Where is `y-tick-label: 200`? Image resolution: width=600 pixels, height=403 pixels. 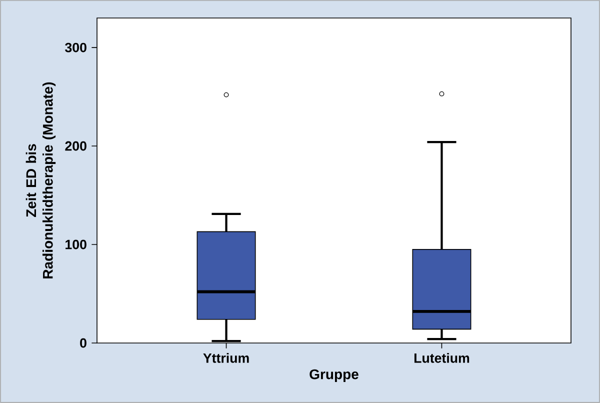 y-tick-label: 200 is located at coordinates (75, 146).